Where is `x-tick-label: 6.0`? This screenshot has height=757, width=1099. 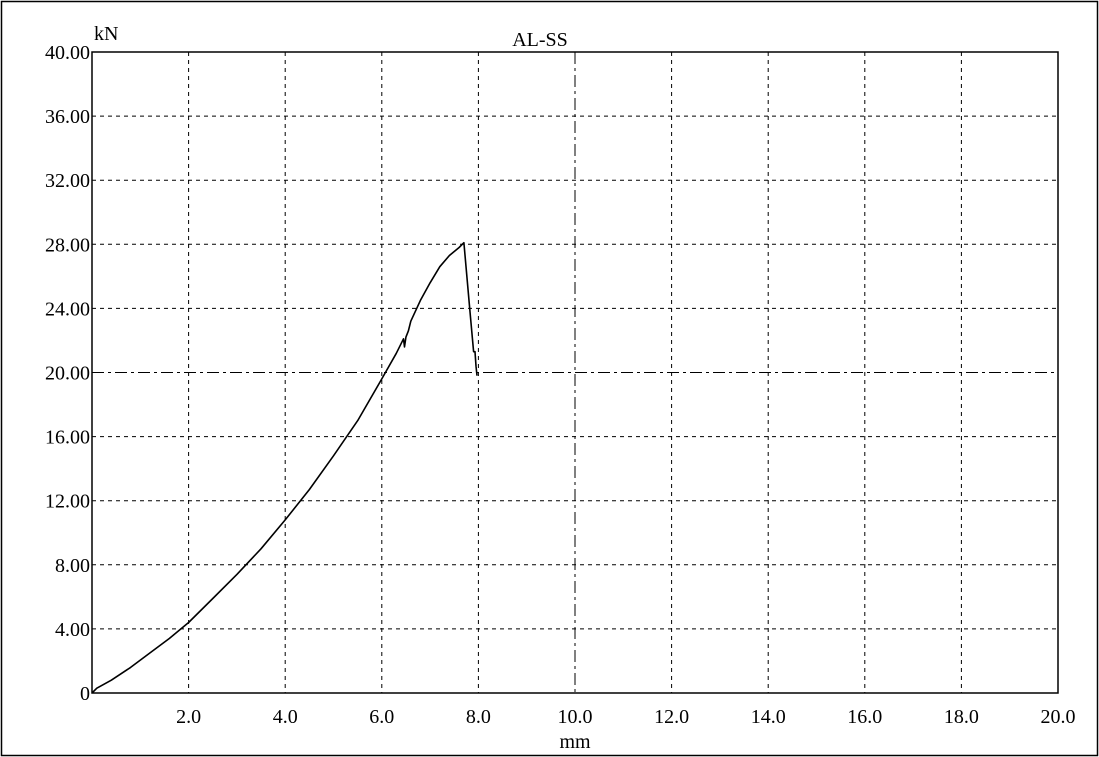
x-tick-label: 6.0 is located at coordinates (381, 717).